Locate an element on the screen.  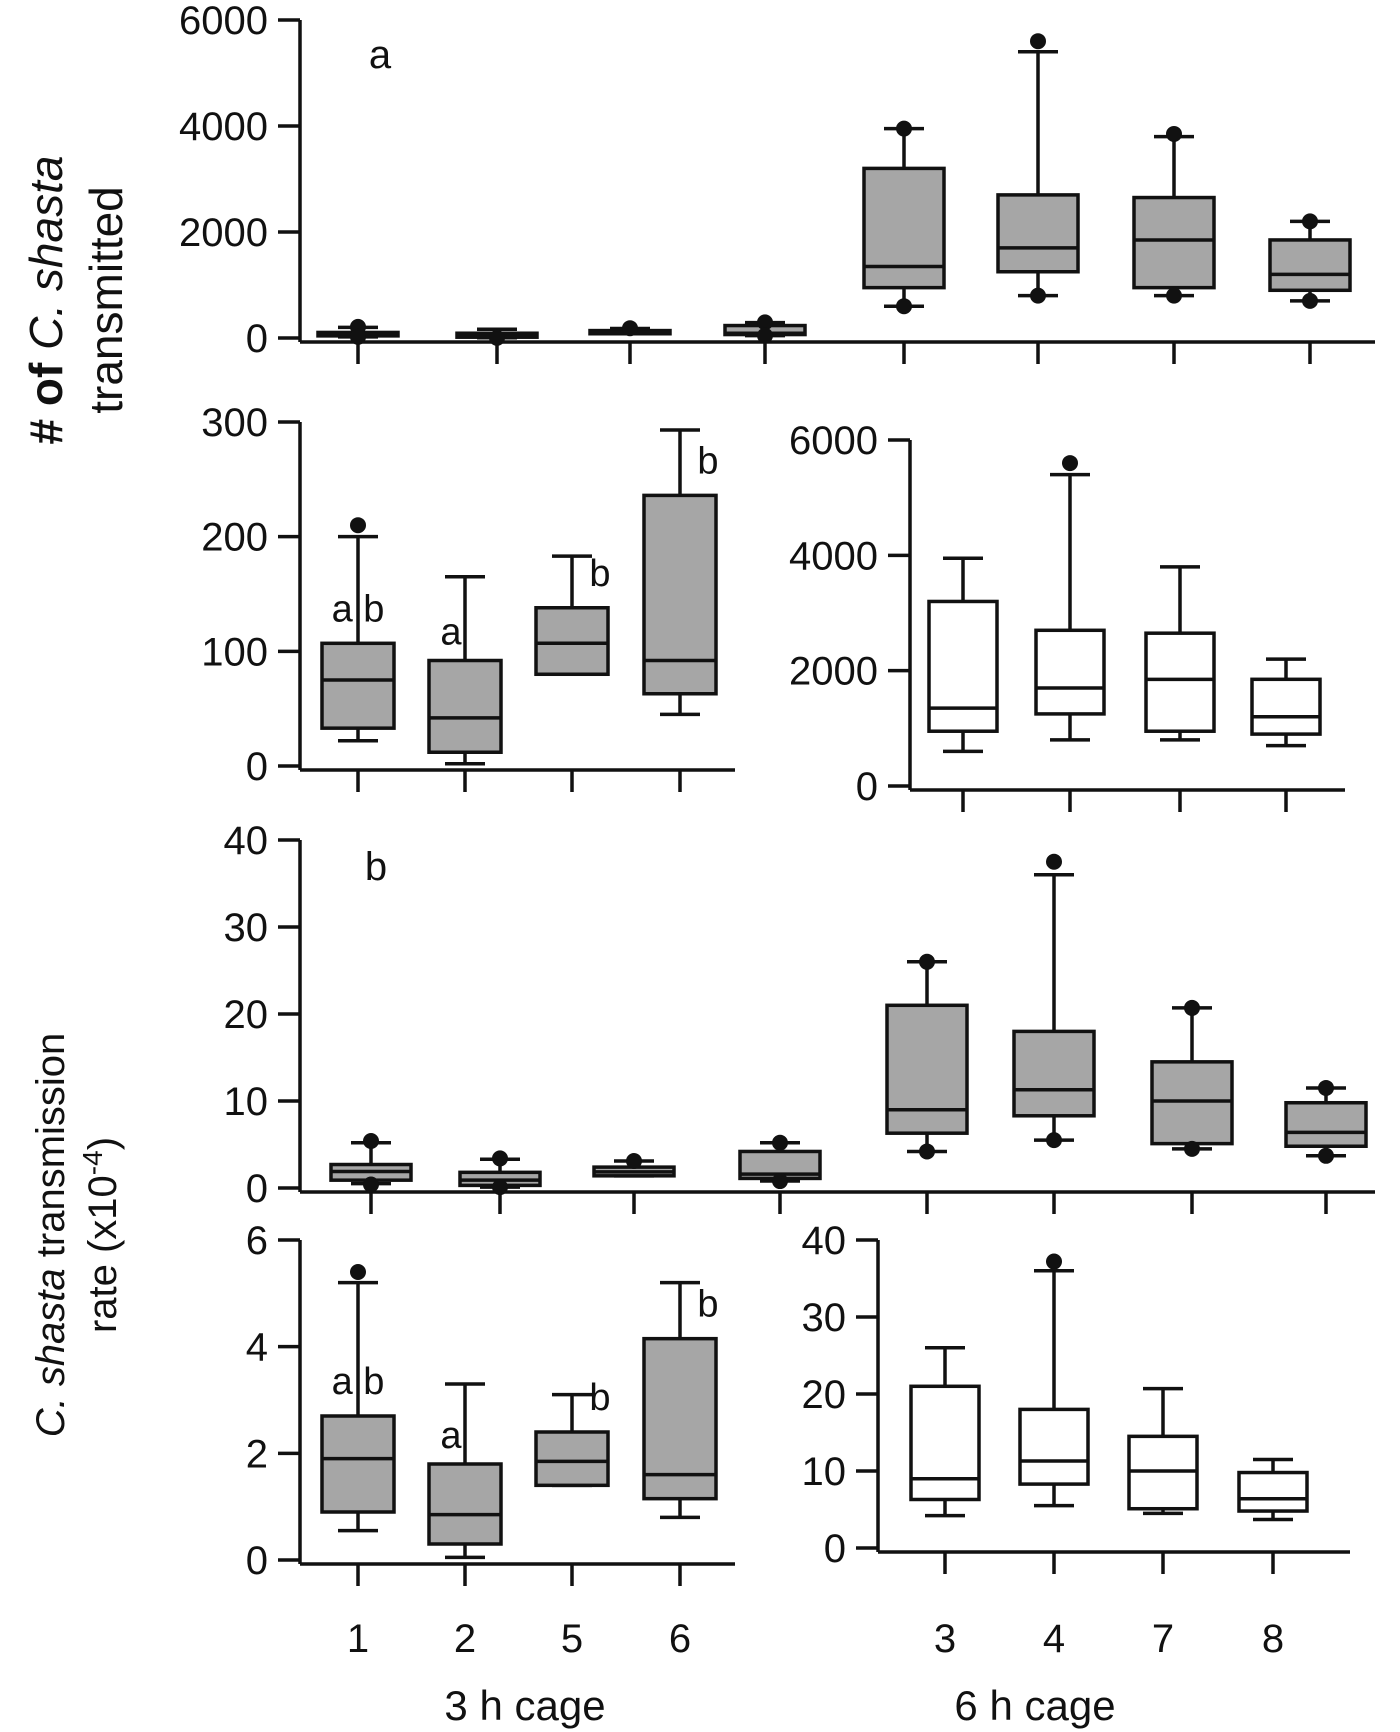
y-tick-label: 200 is located at coordinates (234, 538).